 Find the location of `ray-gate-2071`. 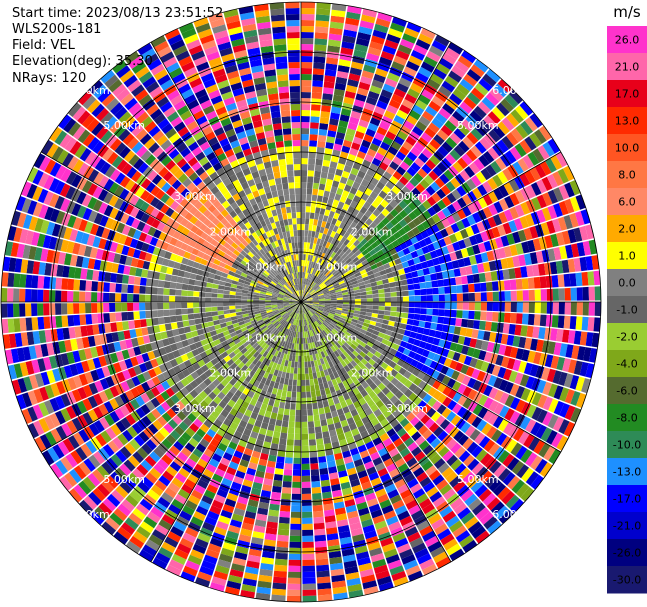

ray-gate-2071 is located at coordinates (407, 374).